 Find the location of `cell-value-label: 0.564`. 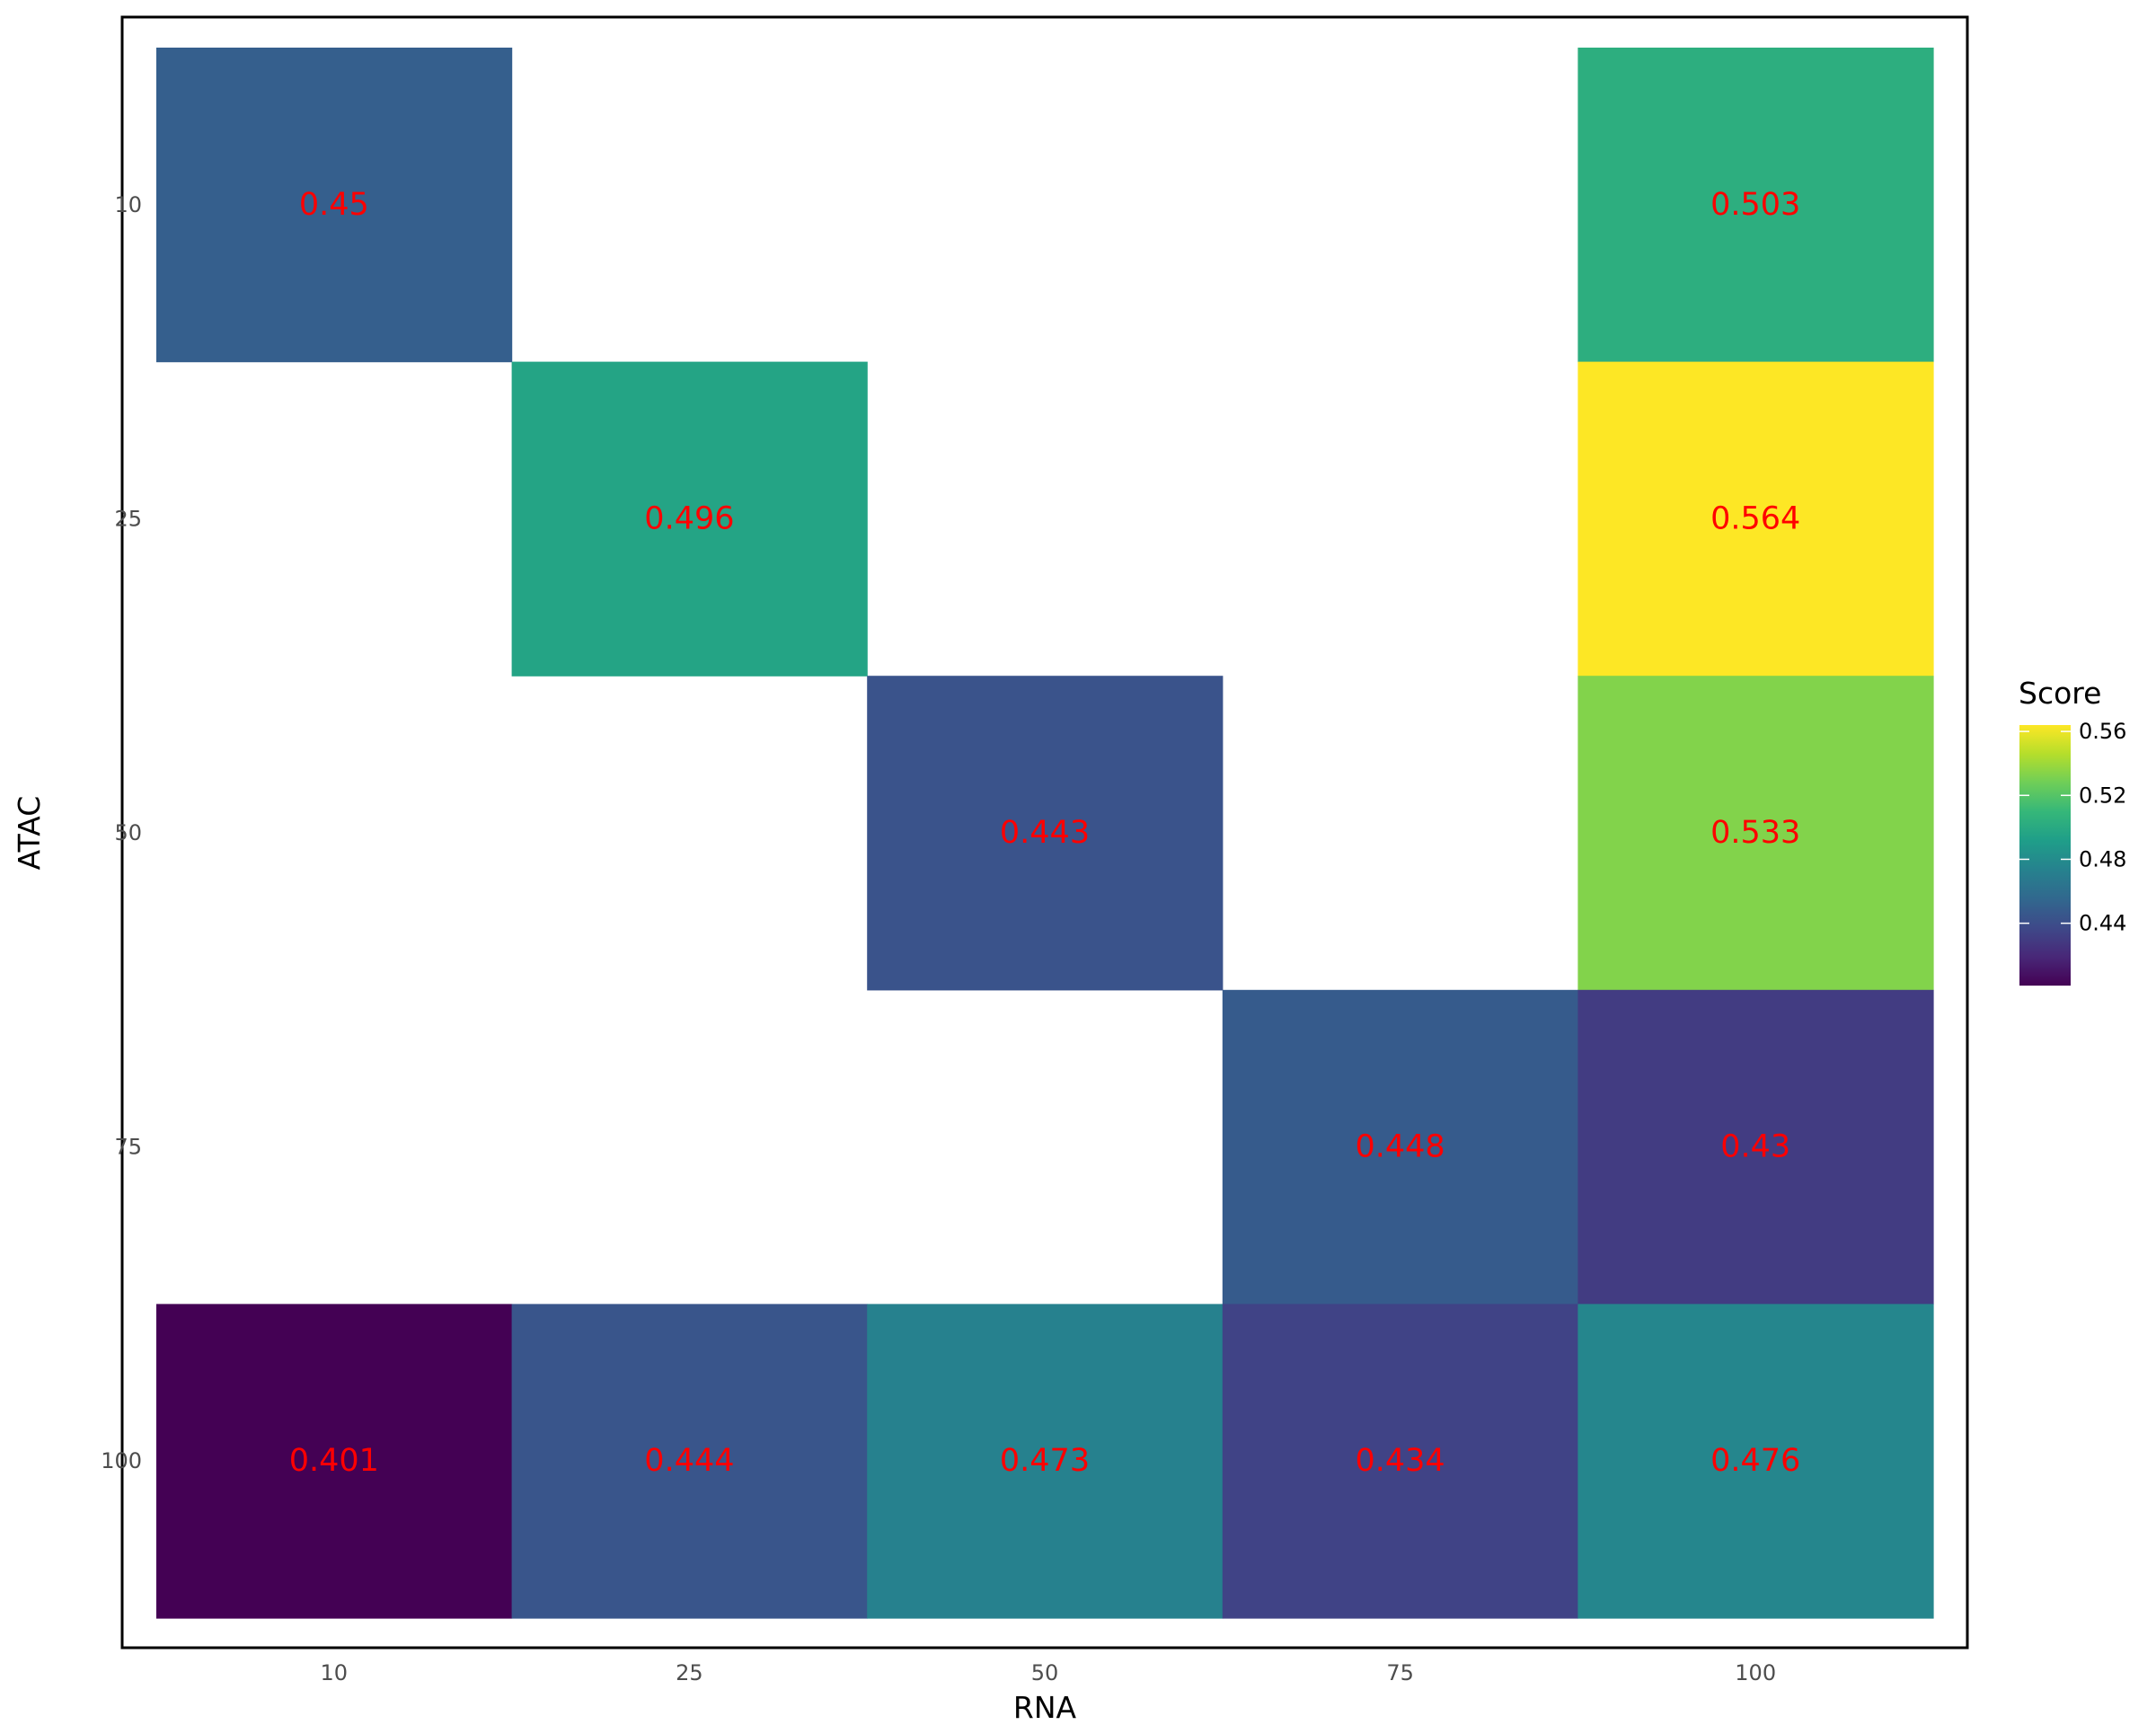

cell-value-label: 0.564 is located at coordinates (1755, 518).